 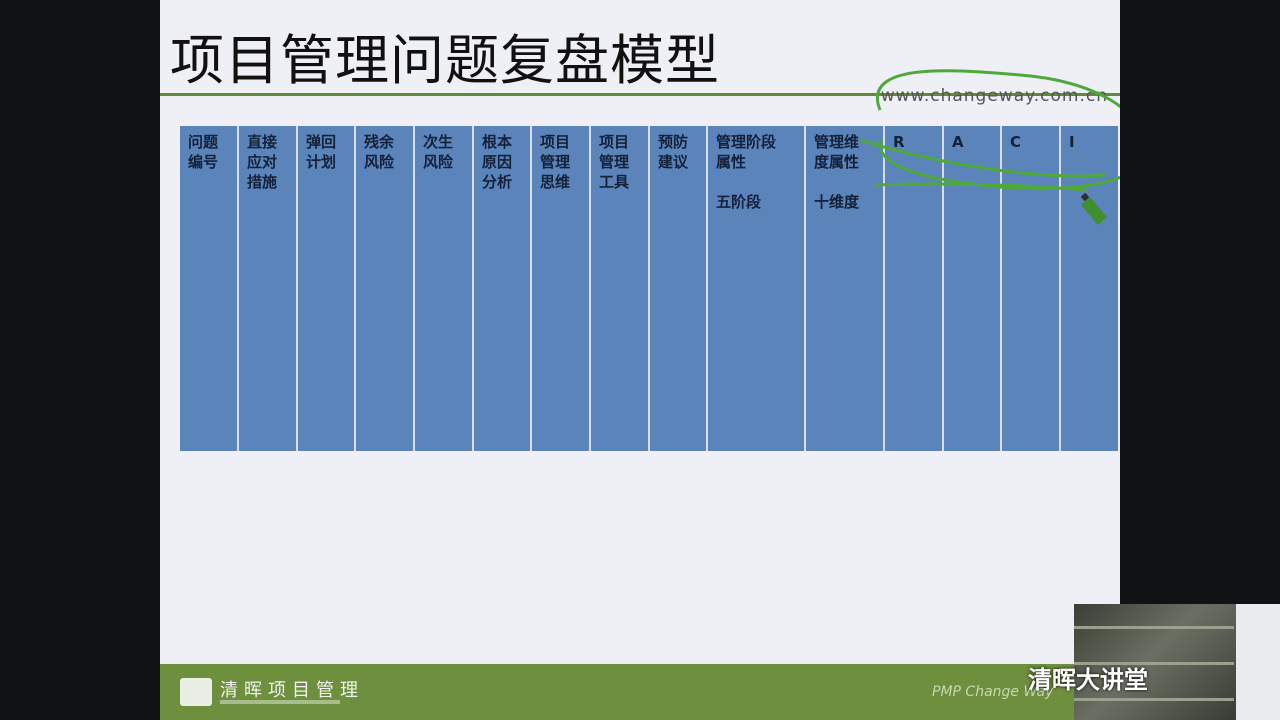 I want to click on column-label: 残余 风险, so click(x=379, y=152).